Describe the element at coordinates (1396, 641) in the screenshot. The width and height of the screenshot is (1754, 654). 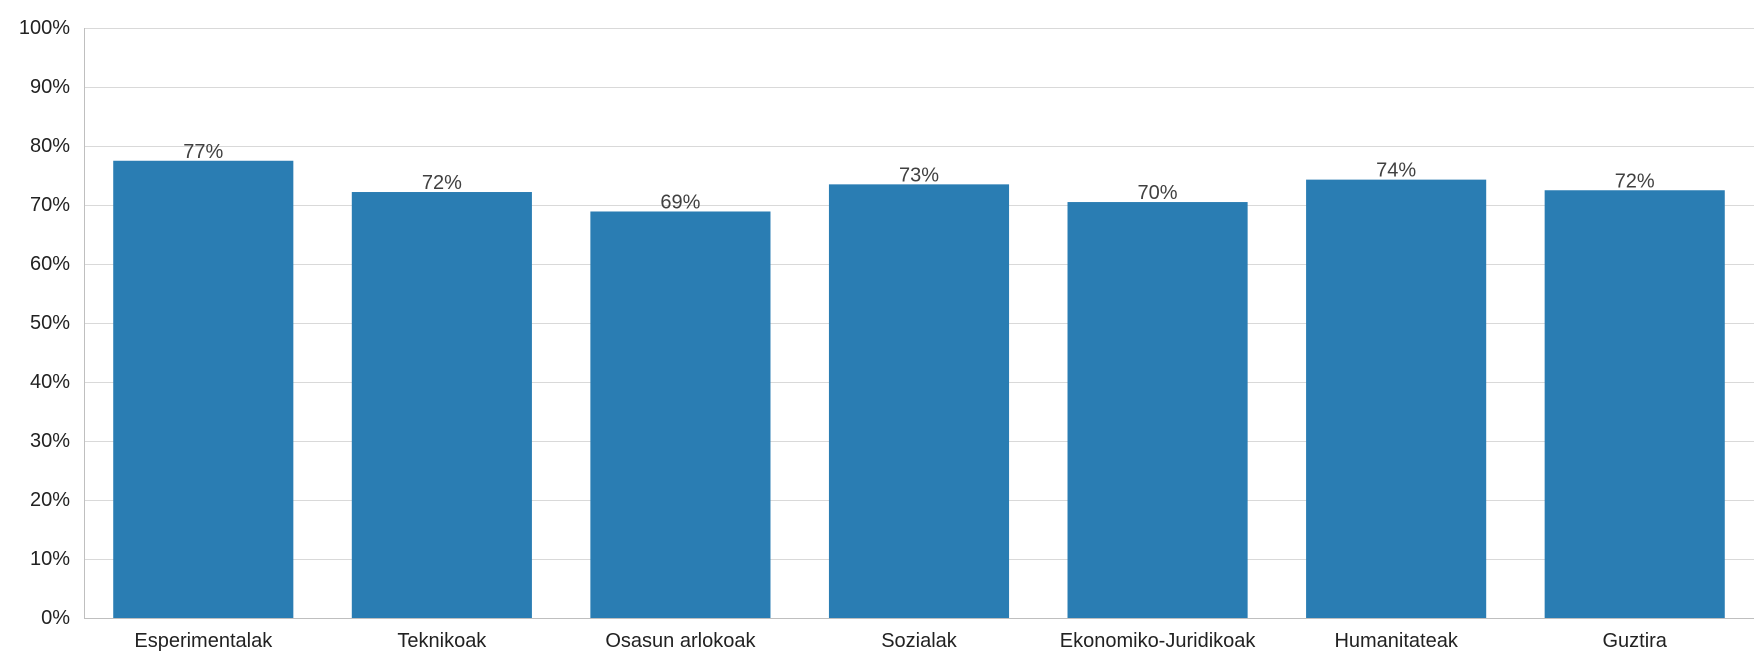
I see `x-tick-label: Humanitateak` at that location.